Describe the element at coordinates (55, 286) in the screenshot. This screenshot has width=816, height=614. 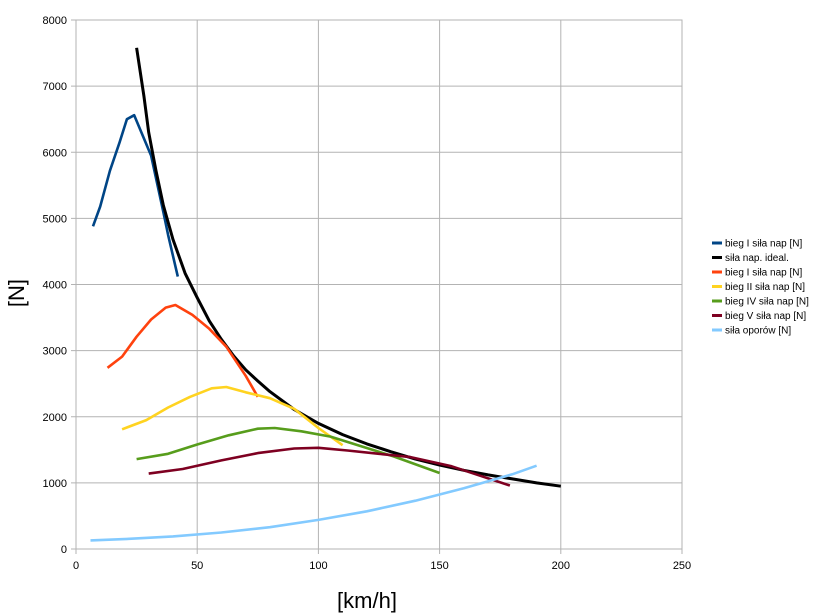
I see `y-tick-label: 4000` at that location.